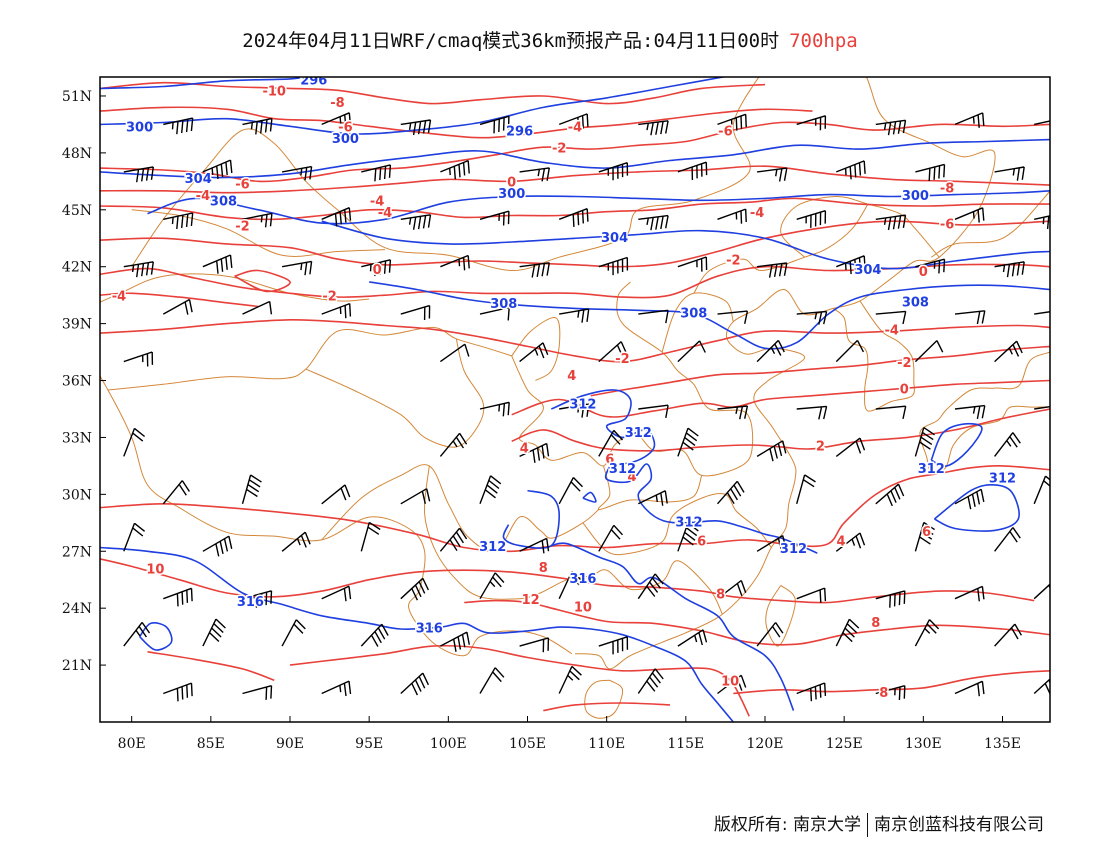 This screenshot has width=1100, height=850. Describe the element at coordinates (947, 188) in the screenshot. I see `temperature-label: -8` at that location.